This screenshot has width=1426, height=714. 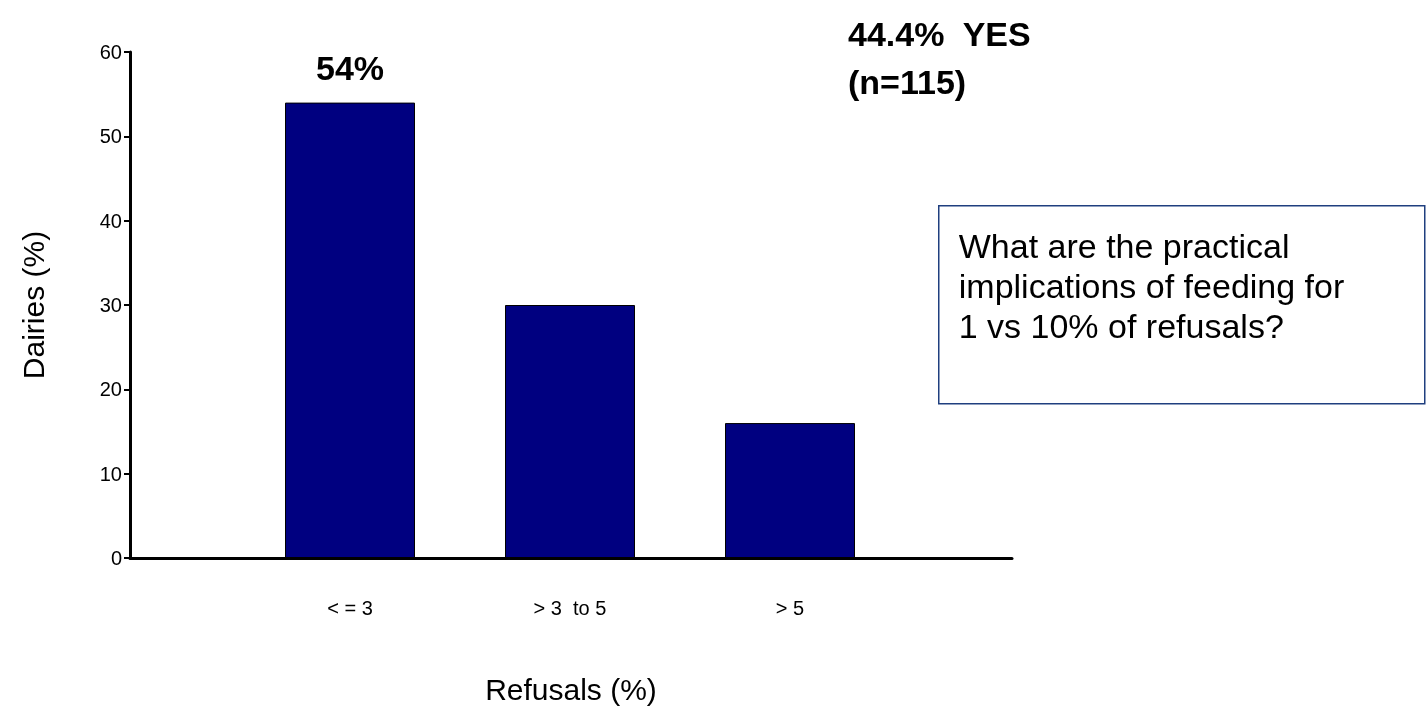 I want to click on data-label: 54%, so click(x=350, y=67).